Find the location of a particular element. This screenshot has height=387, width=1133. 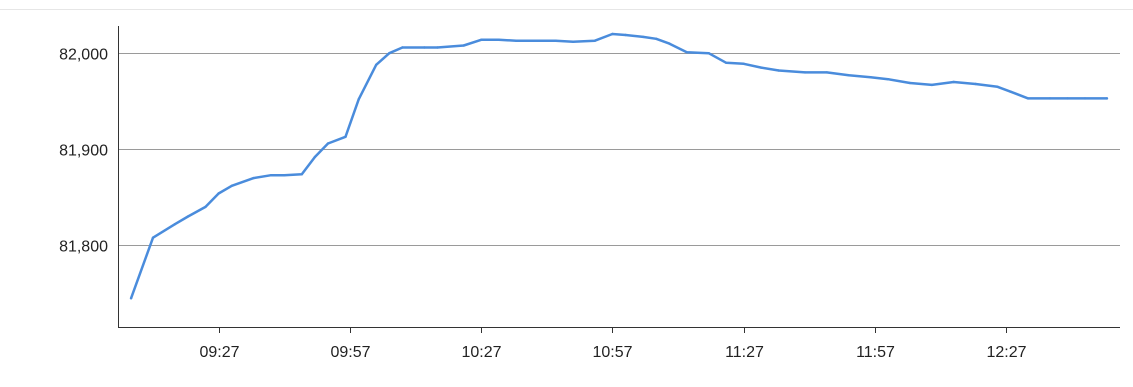

y-tick-label: 81,800 is located at coordinates (83, 247).